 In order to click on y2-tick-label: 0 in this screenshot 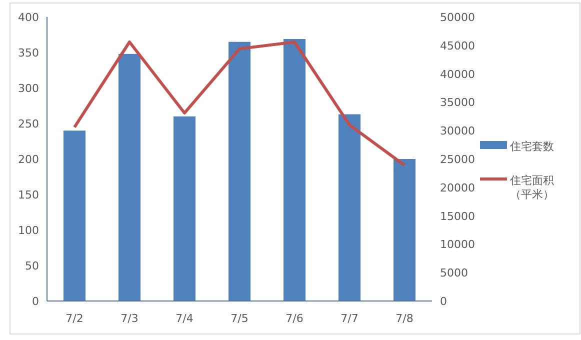, I will do `click(443, 301)`.